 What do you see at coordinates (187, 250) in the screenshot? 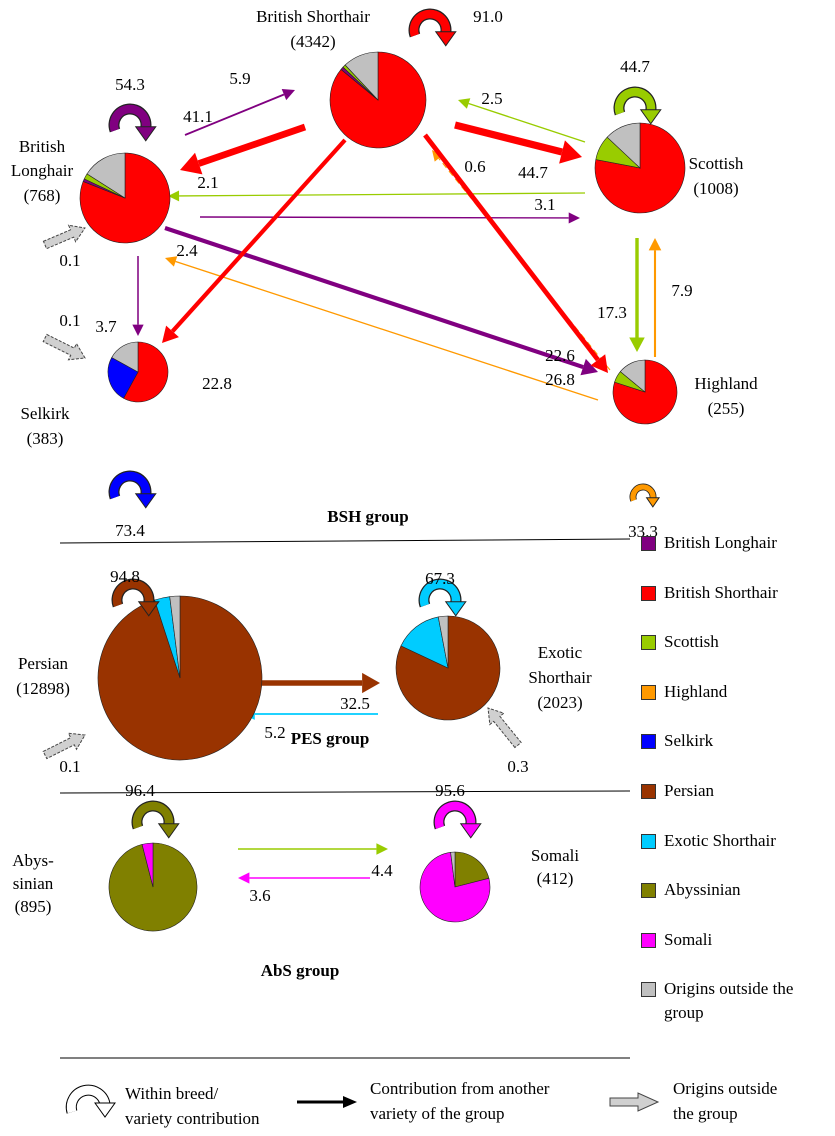
I see `edge-label: 2.4` at bounding box center [187, 250].